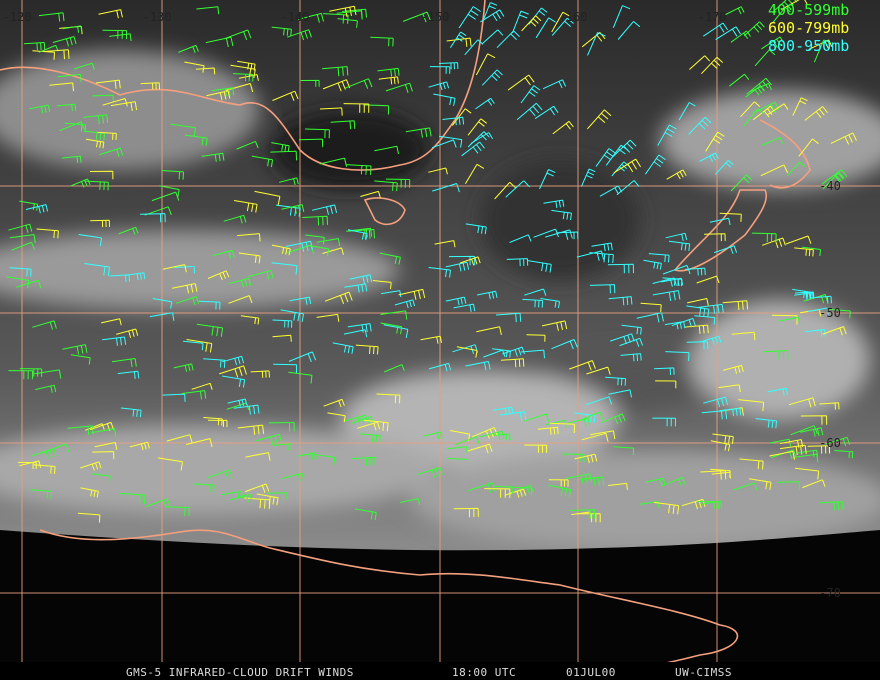 The width and height of the screenshot is (880, 680). Describe the element at coordinates (240, 672) in the screenshot. I see `footer-title: GMS-5 INFRARED-CLOUD DRIFT WINDS` at that location.